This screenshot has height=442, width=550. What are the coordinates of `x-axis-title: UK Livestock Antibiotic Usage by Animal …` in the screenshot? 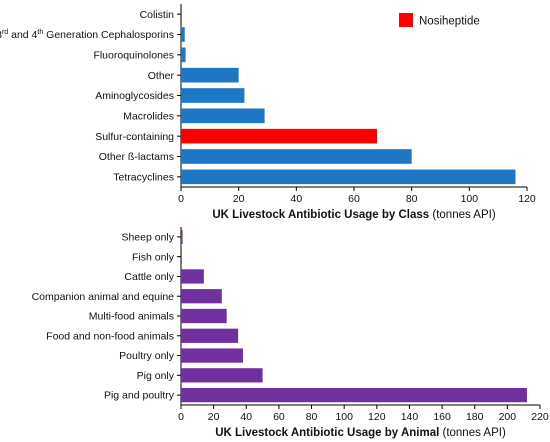 It's located at (360, 433).